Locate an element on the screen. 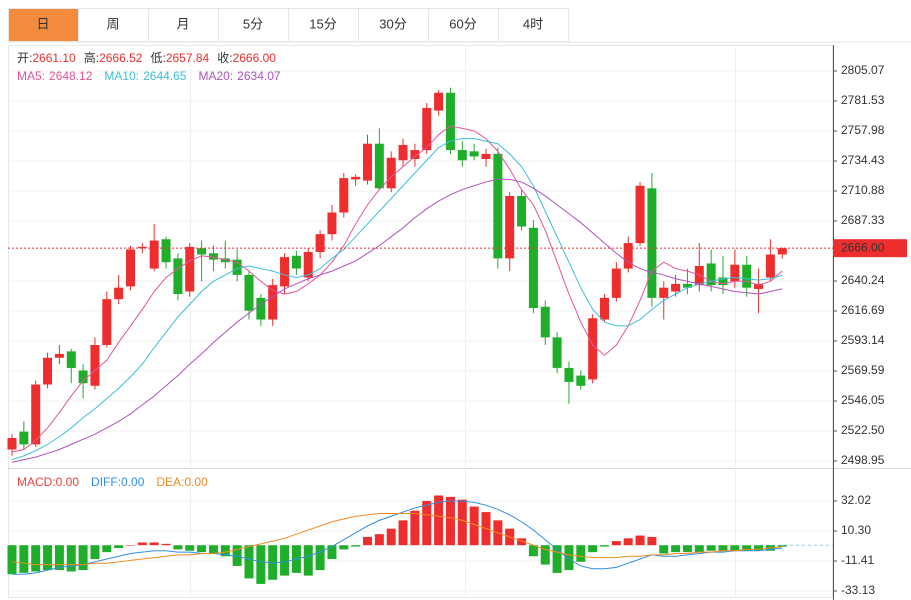 The image size is (911, 600). tab-label: 30分 is located at coordinates (392, 23).